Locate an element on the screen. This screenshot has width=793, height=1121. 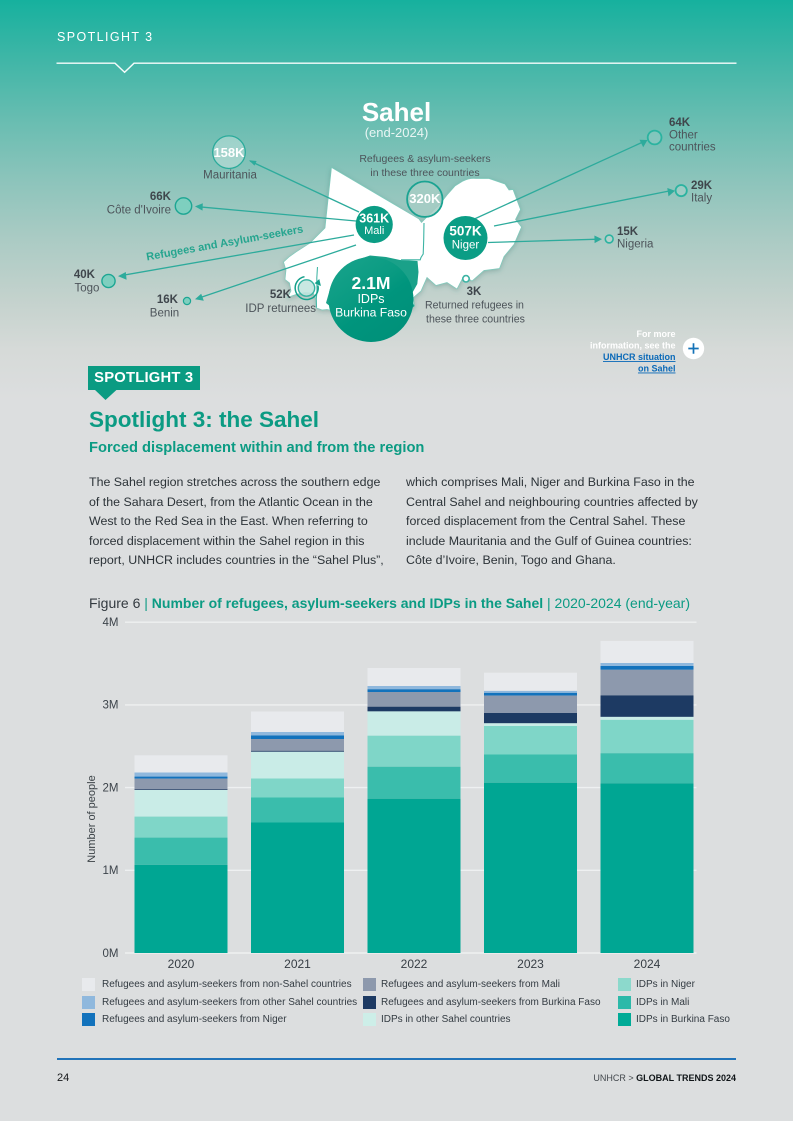
svg-text: Côte d'Ivoire is located at coordinates (139, 211).